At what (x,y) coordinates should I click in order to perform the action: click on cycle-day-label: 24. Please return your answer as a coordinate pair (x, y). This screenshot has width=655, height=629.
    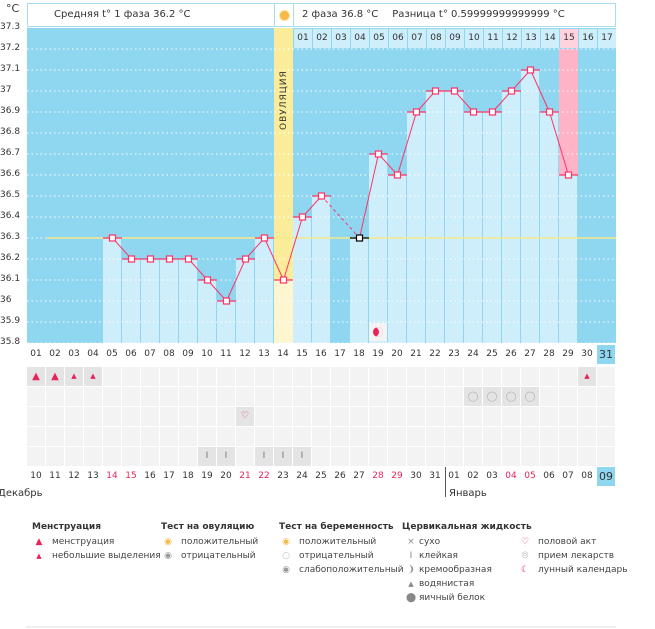
    Looking at the image, I should click on (473, 354).